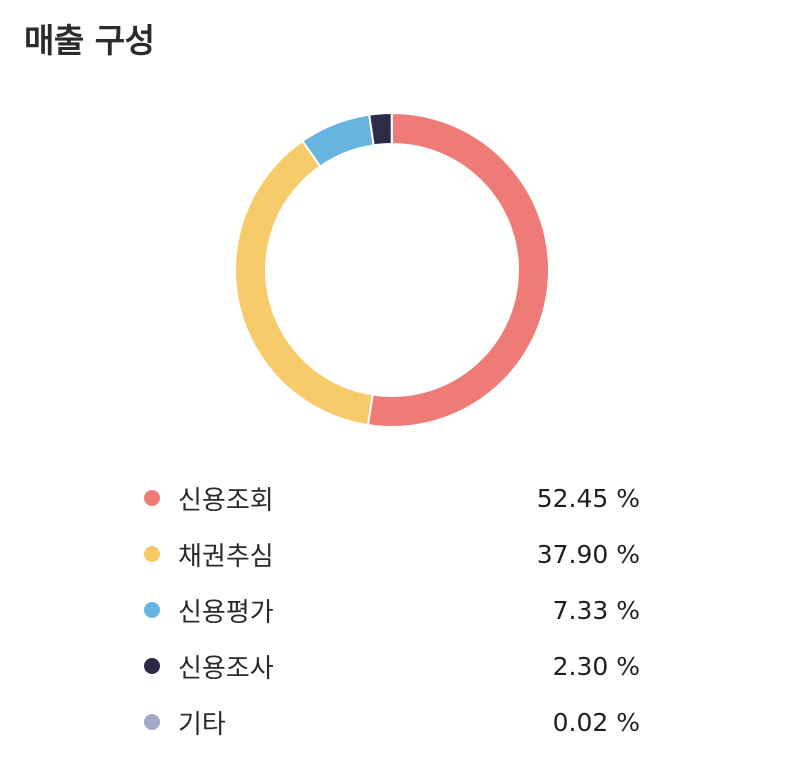 Image resolution: width=792 pixels, height=778 pixels. I want to click on legend-label: 채권추심, so click(226, 556).